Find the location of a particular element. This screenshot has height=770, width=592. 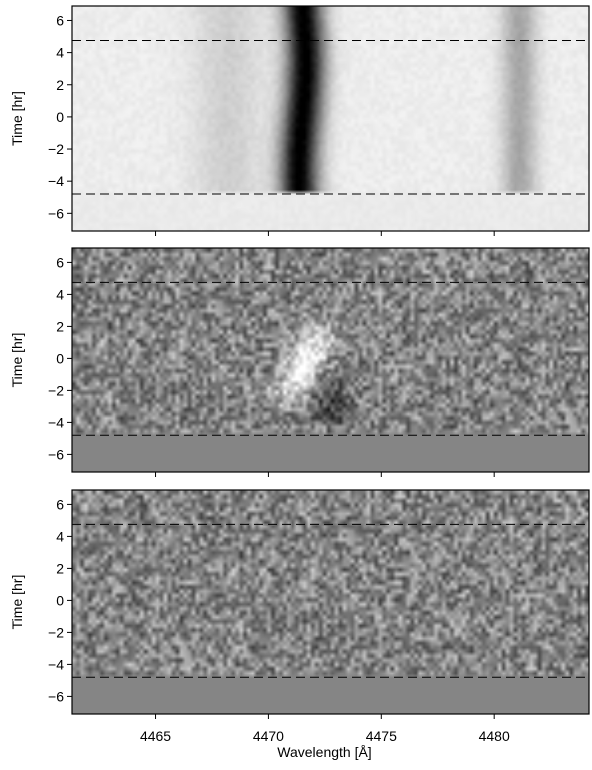

x-tick-label: 4480 is located at coordinates (494, 736).